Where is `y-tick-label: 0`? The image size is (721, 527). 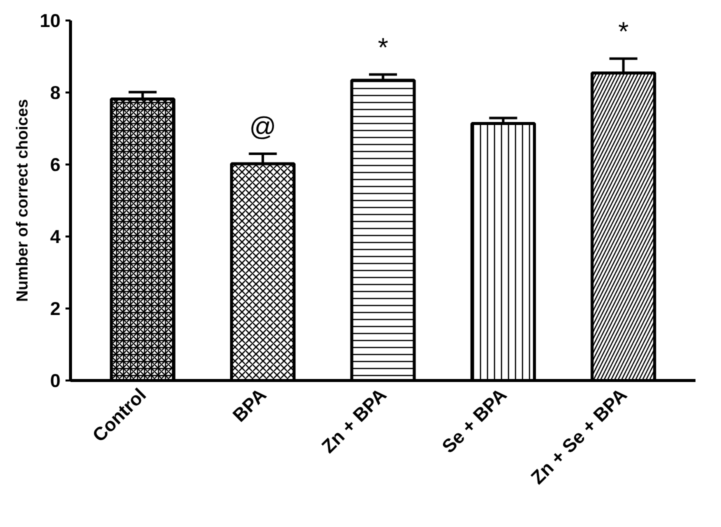 y-tick-label: 0 is located at coordinates (55, 380).